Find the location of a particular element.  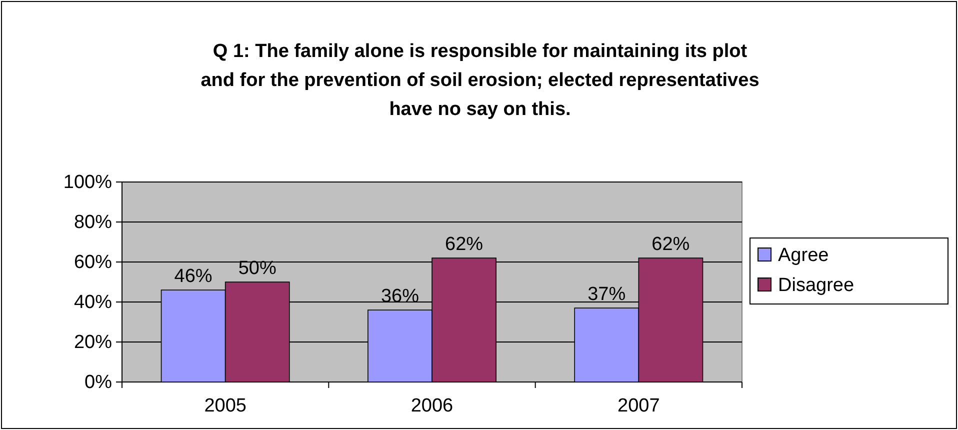

data-label: 46% is located at coordinates (193, 276).